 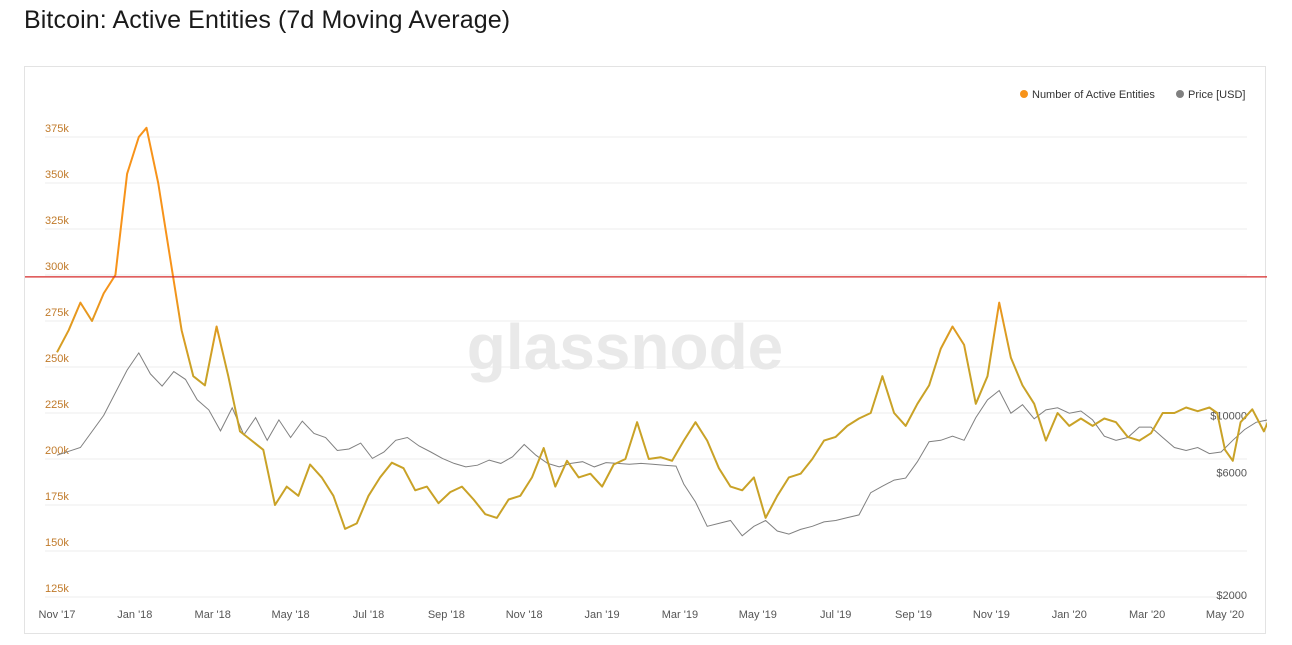 What do you see at coordinates (57, 589) in the screenshot?
I see `y-tick-label: 125k` at bounding box center [57, 589].